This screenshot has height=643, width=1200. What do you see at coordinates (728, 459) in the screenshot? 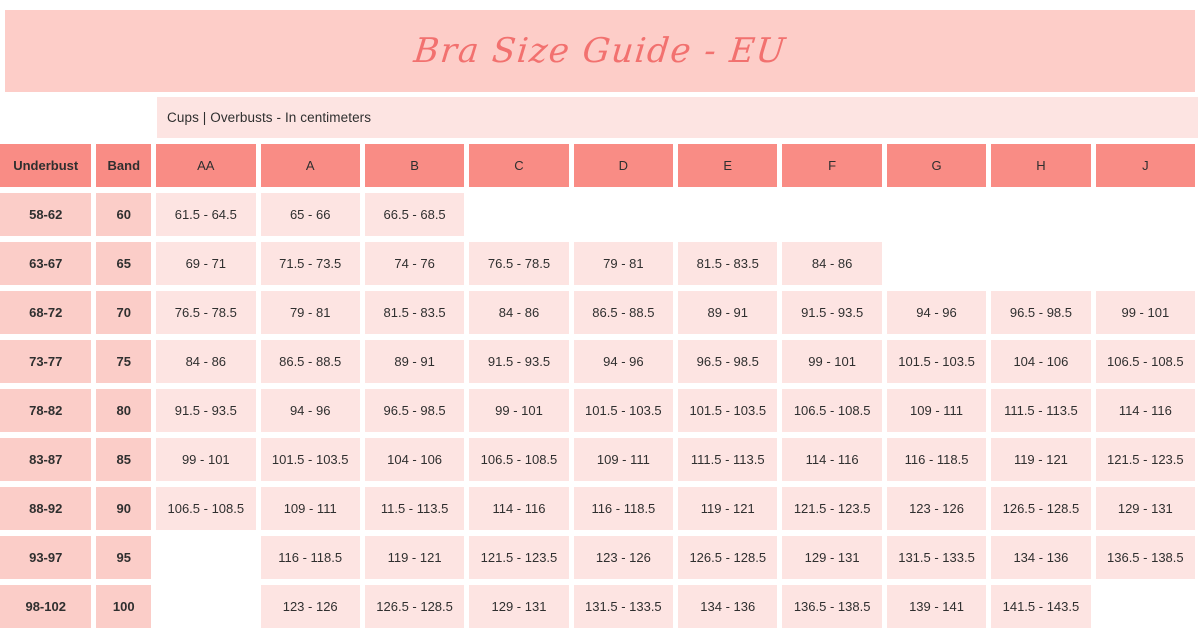
I see `cell-overbust-e: 111.5 - 113.5` at bounding box center [728, 459].